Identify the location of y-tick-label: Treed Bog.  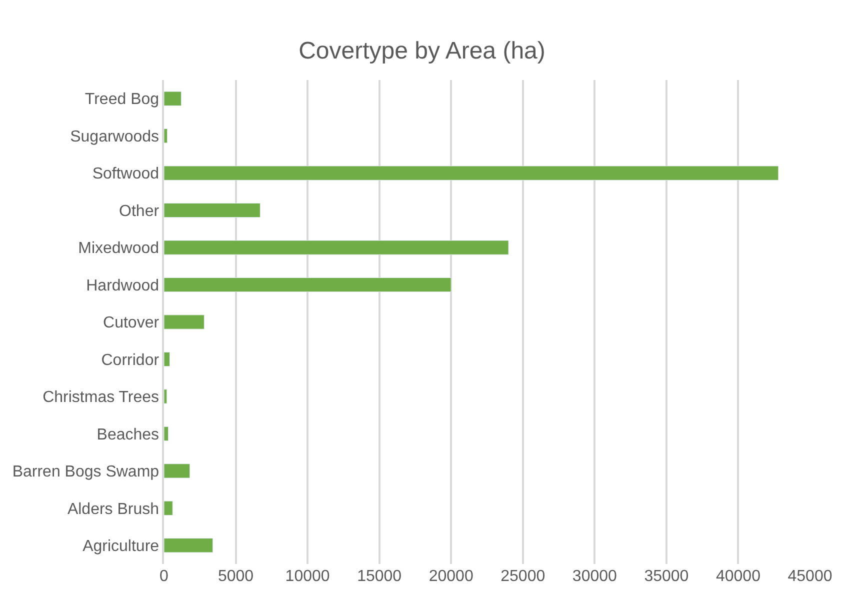
(122, 99).